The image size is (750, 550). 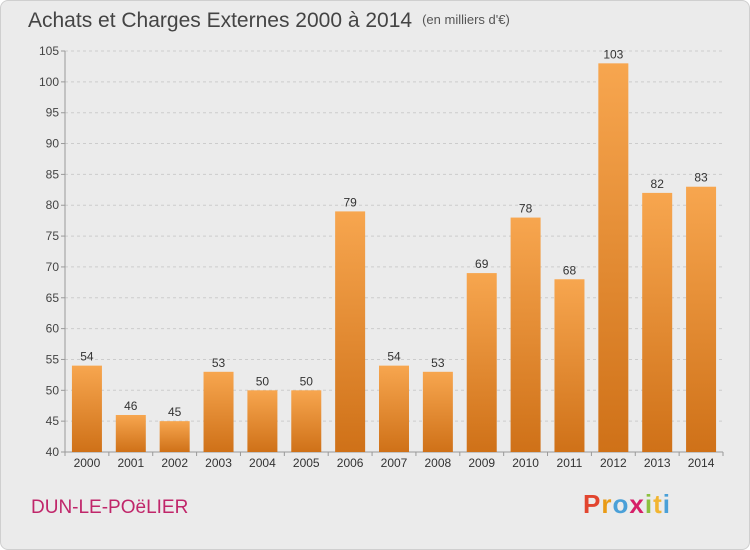 I want to click on x-tick-label: 2003, so click(x=218, y=463).